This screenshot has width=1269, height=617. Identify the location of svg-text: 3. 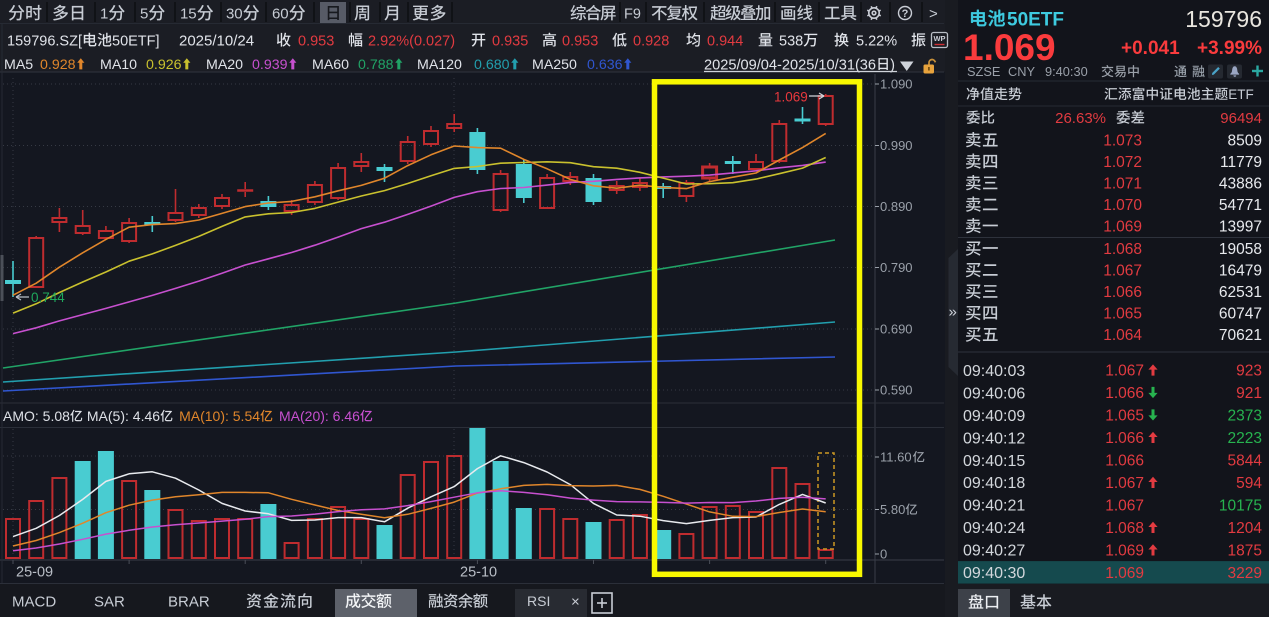
(230, 13).